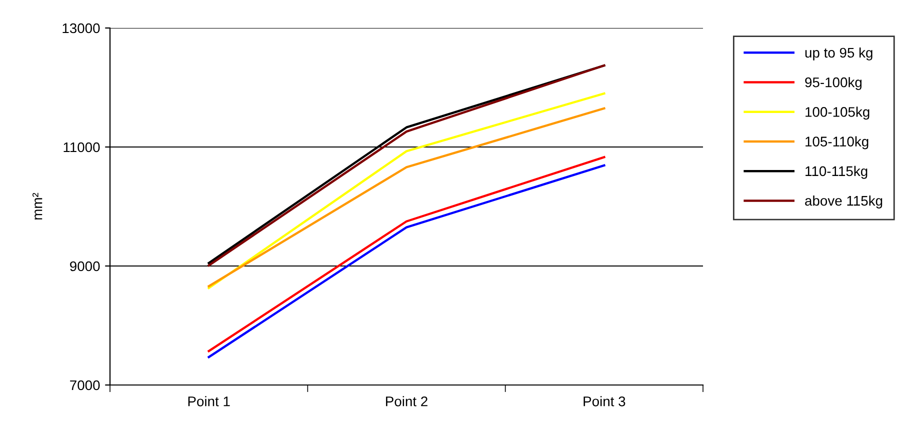 This screenshot has width=919, height=421. Describe the element at coordinates (605, 401) in the screenshot. I see `x-tick-label: Point 3` at that location.